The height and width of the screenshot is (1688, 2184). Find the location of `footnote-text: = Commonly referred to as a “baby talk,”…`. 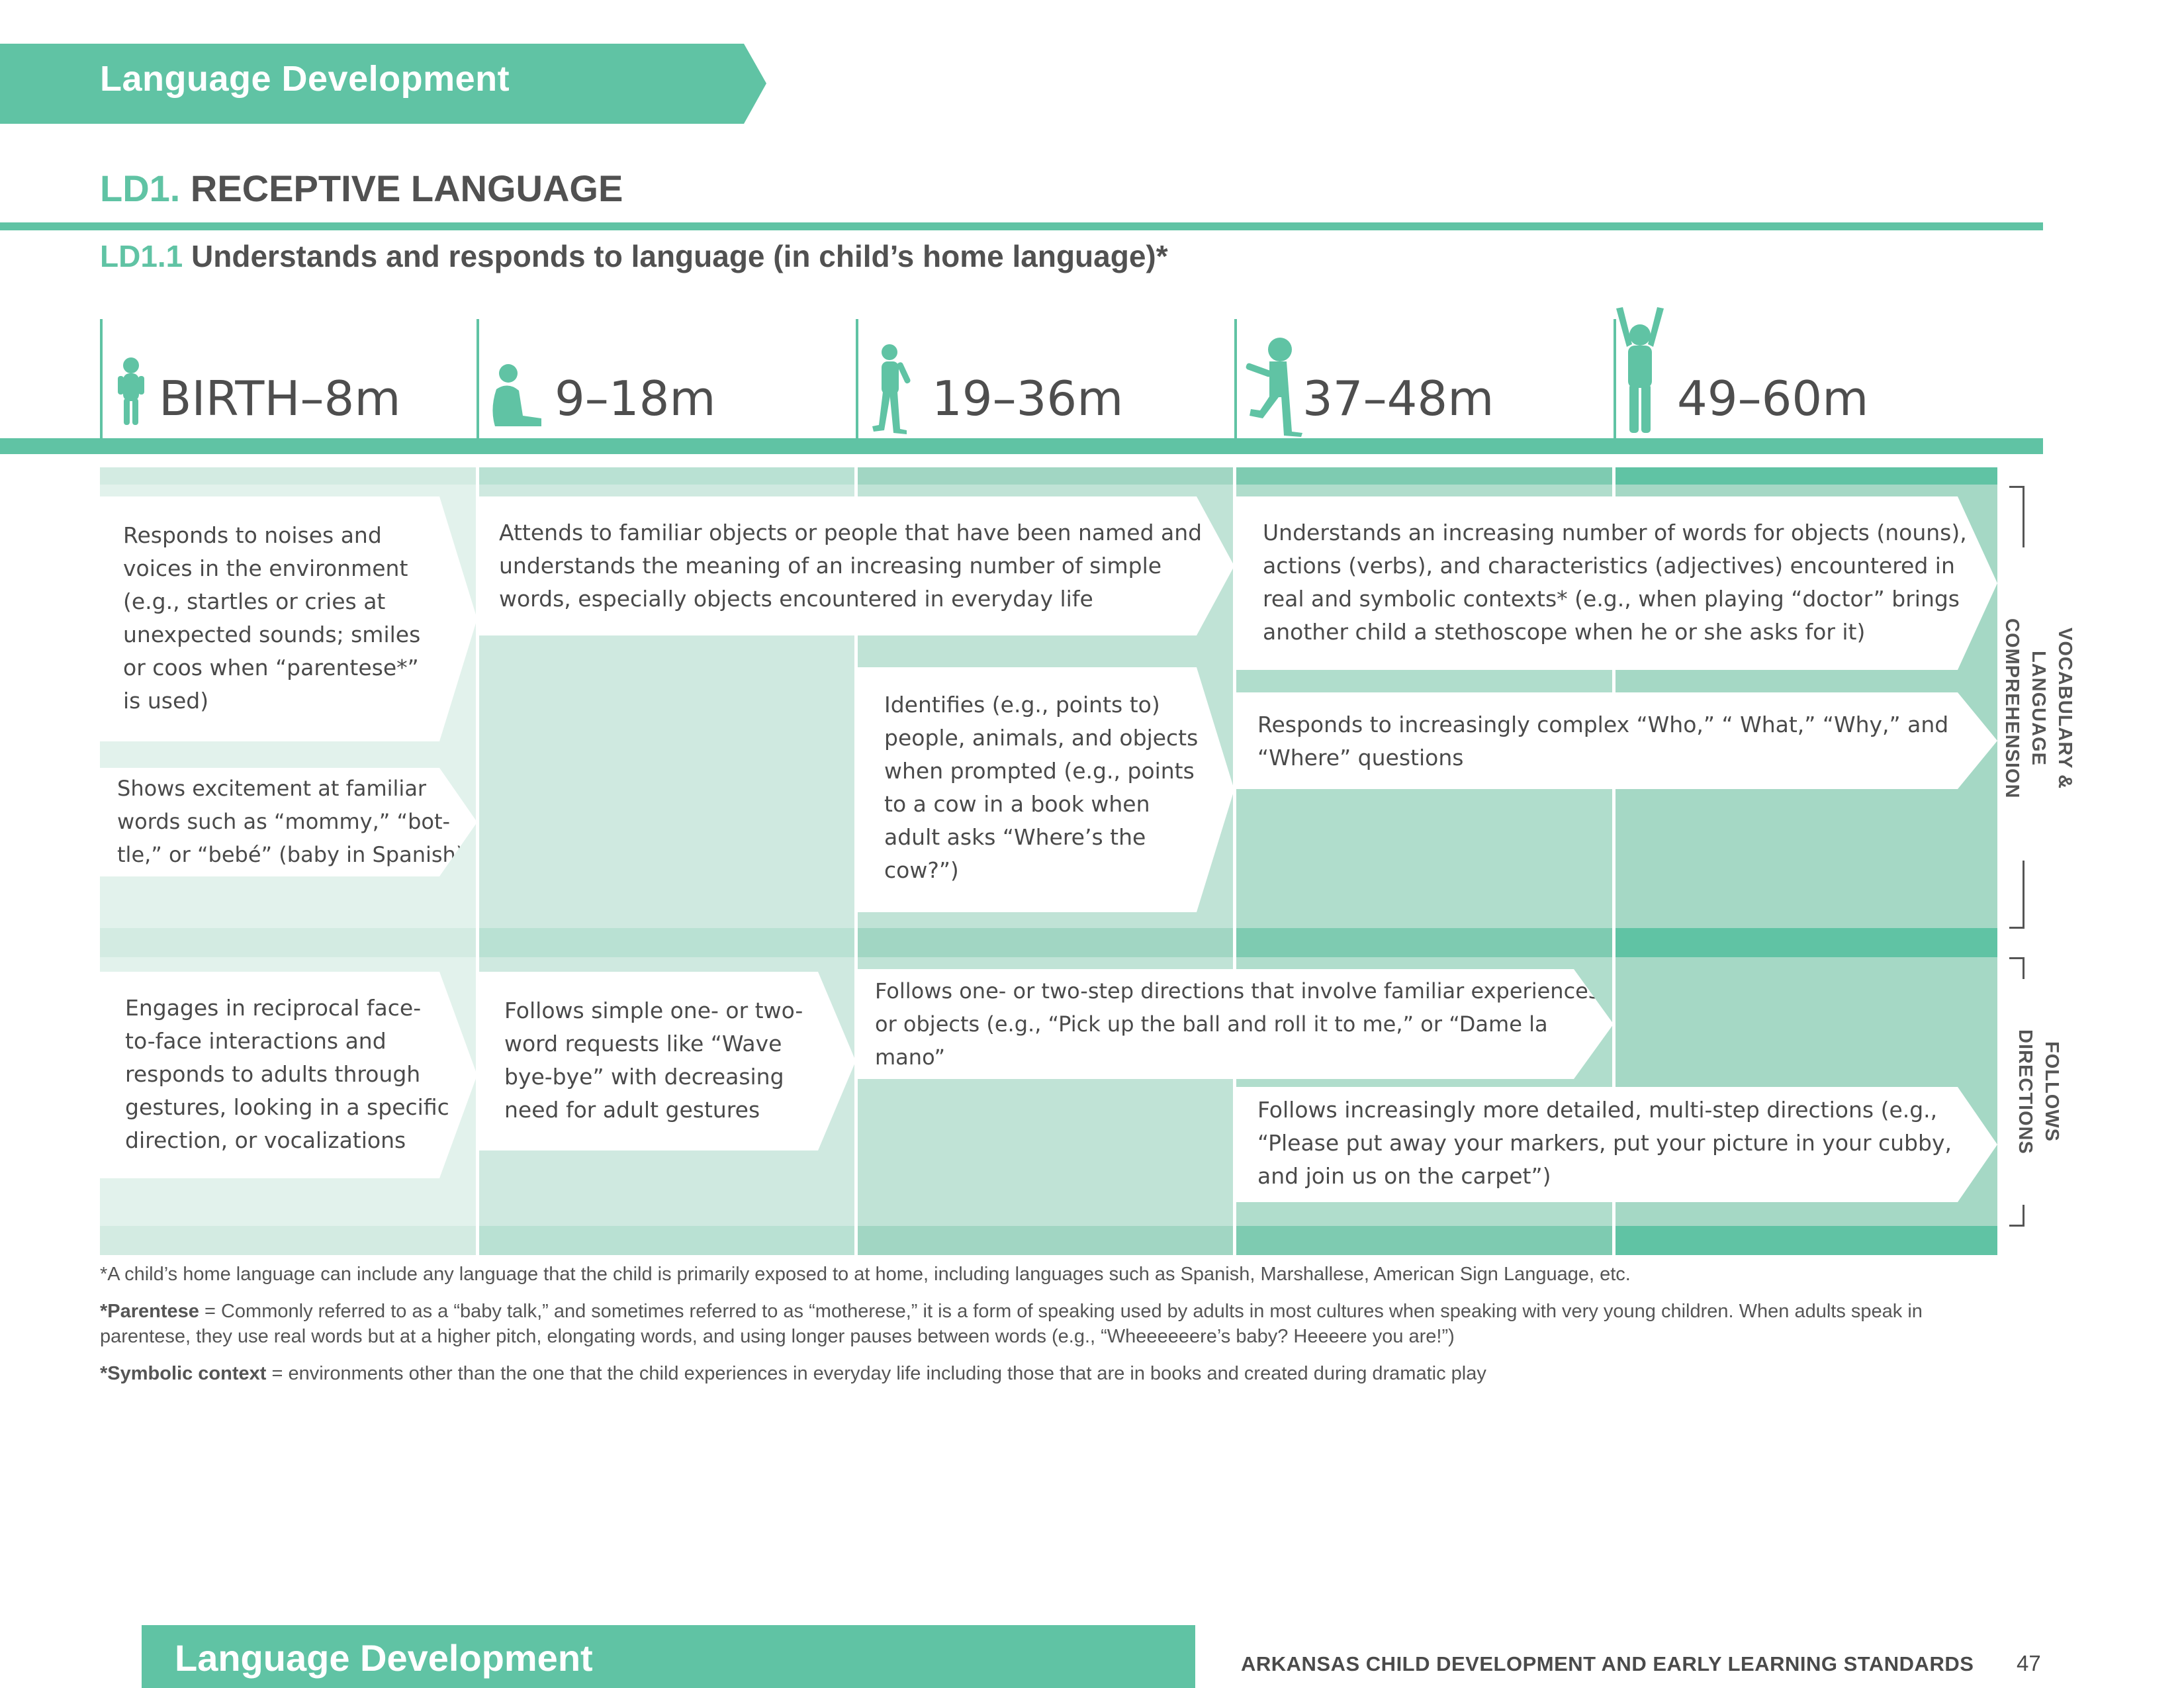

footnote-text: = Commonly referred to as a “baby talk,”… is located at coordinates (1011, 1324).